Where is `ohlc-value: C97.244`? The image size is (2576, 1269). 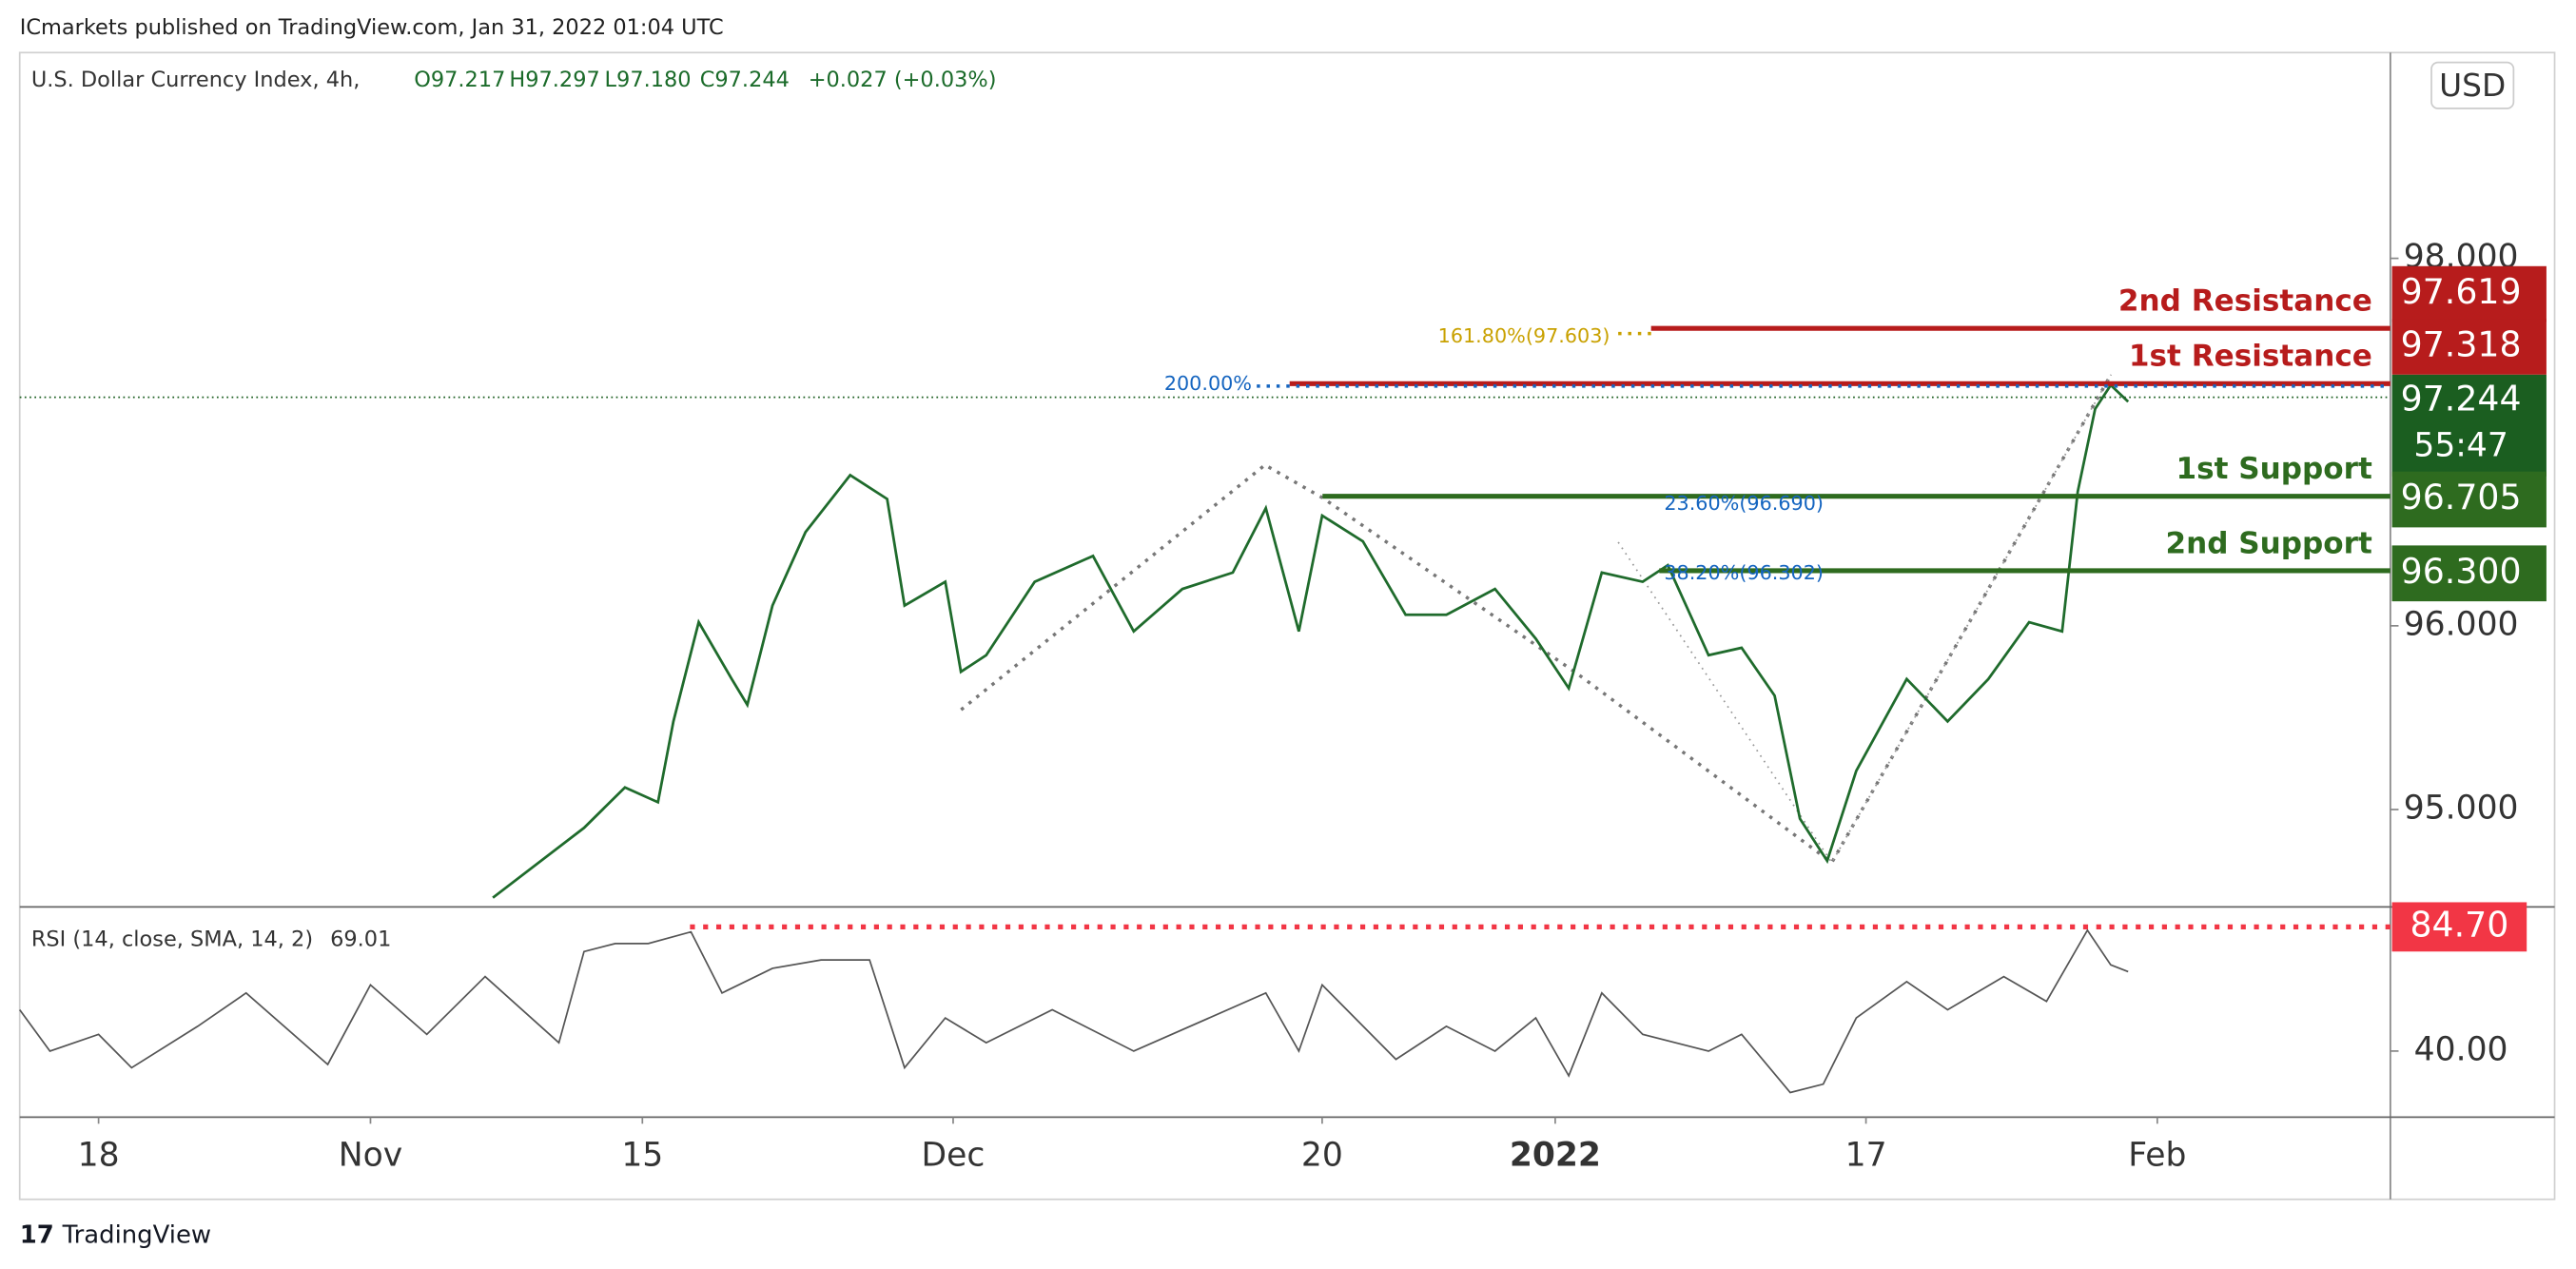
ohlc-value: C97.244 is located at coordinates (745, 80).